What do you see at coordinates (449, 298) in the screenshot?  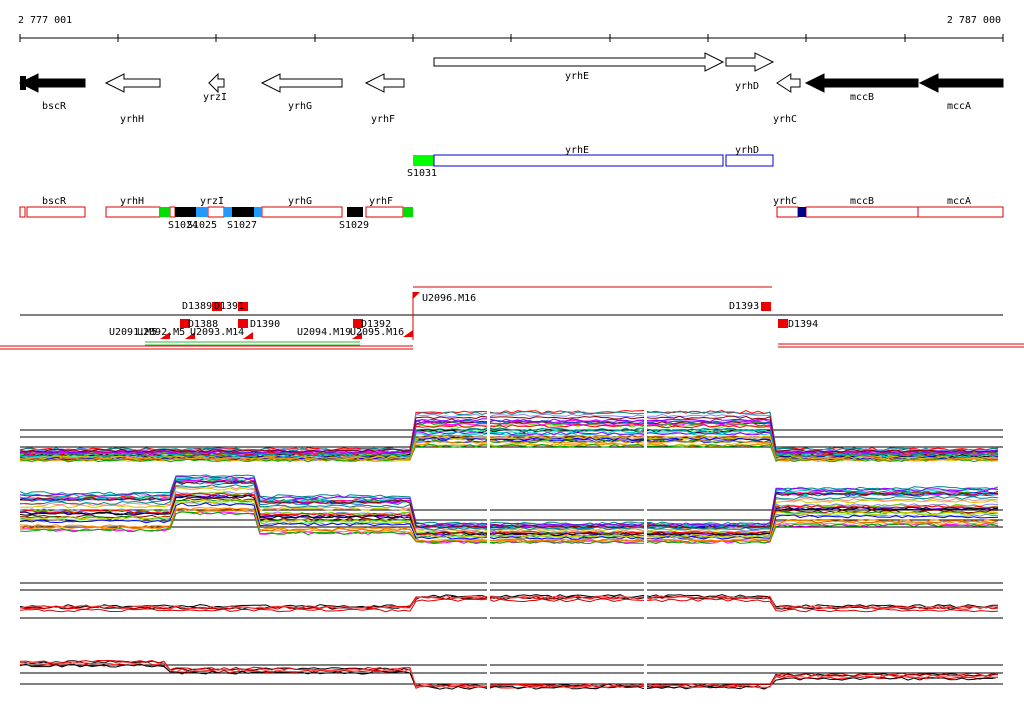 I see `label: U2096.M16` at bounding box center [449, 298].